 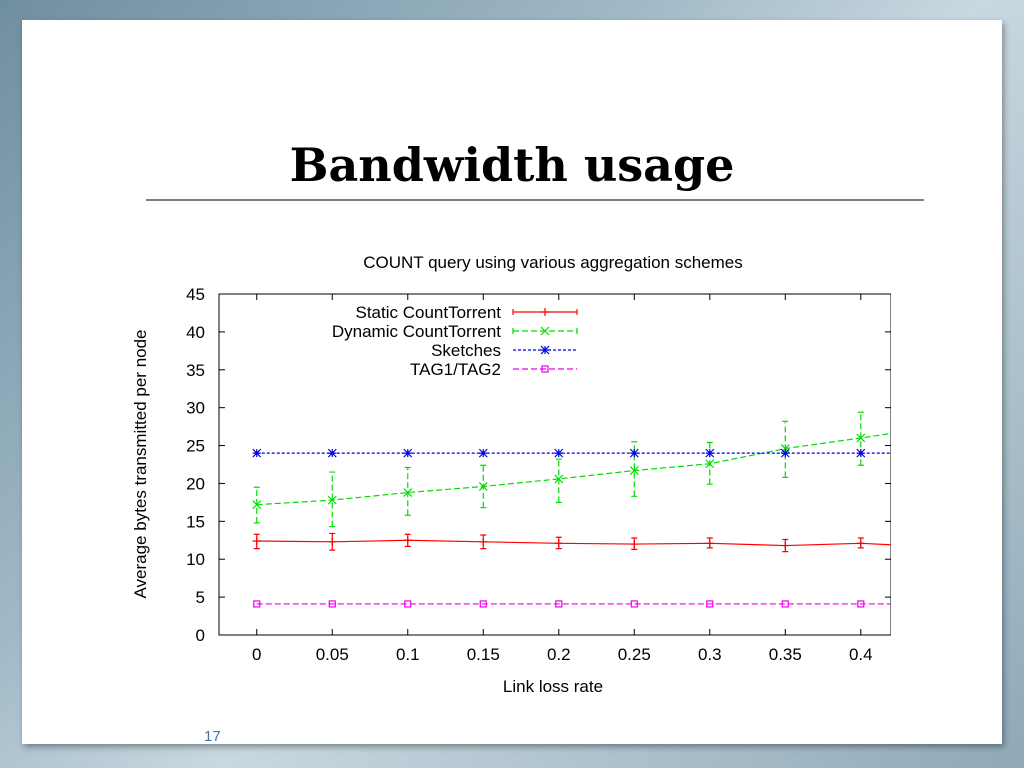 I want to click on x-tick-label: 0.25, so click(x=634, y=654).